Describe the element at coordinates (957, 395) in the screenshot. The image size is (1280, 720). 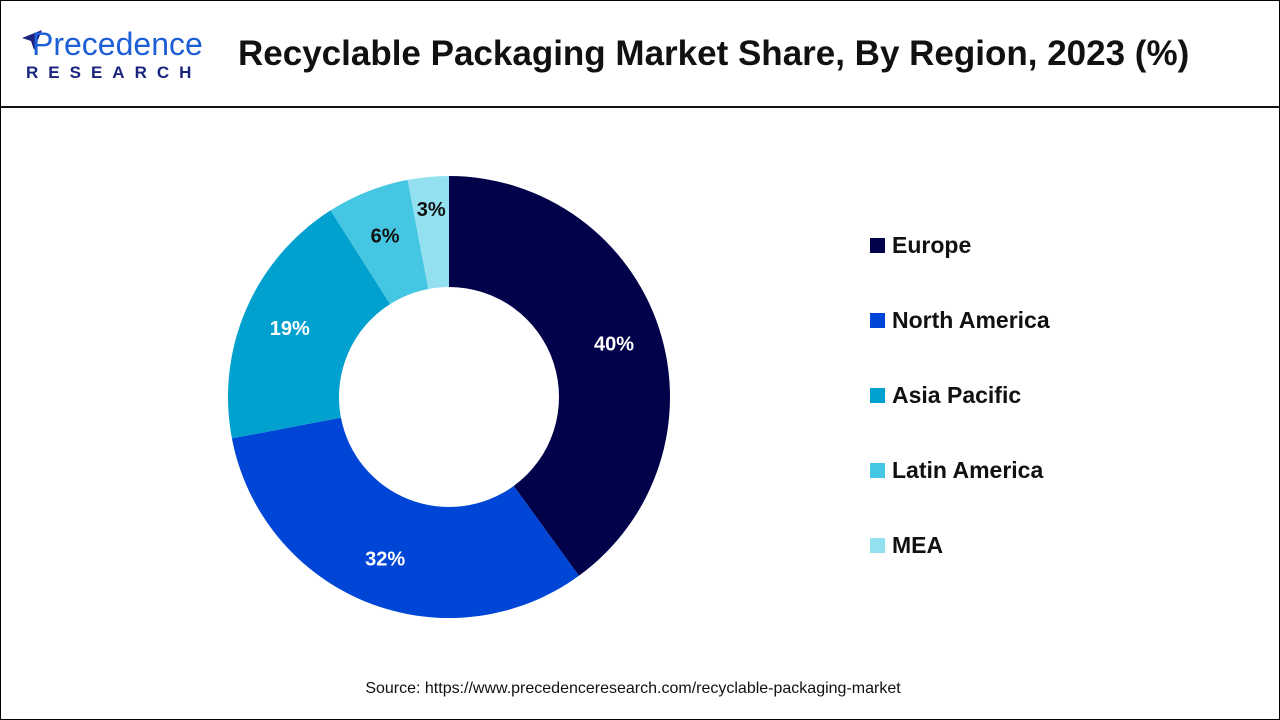
I see `legend-label: Asia Pacific` at that location.